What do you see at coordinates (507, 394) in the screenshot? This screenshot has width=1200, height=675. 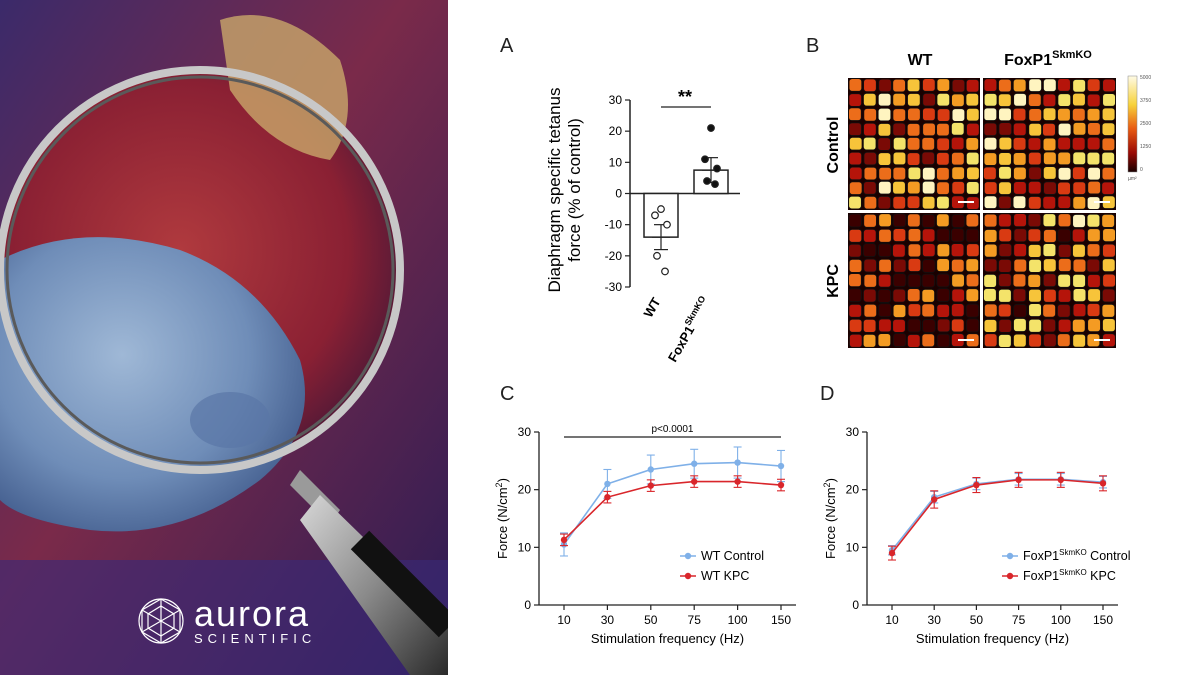 I see `panel-letter-c: C` at bounding box center [507, 394].